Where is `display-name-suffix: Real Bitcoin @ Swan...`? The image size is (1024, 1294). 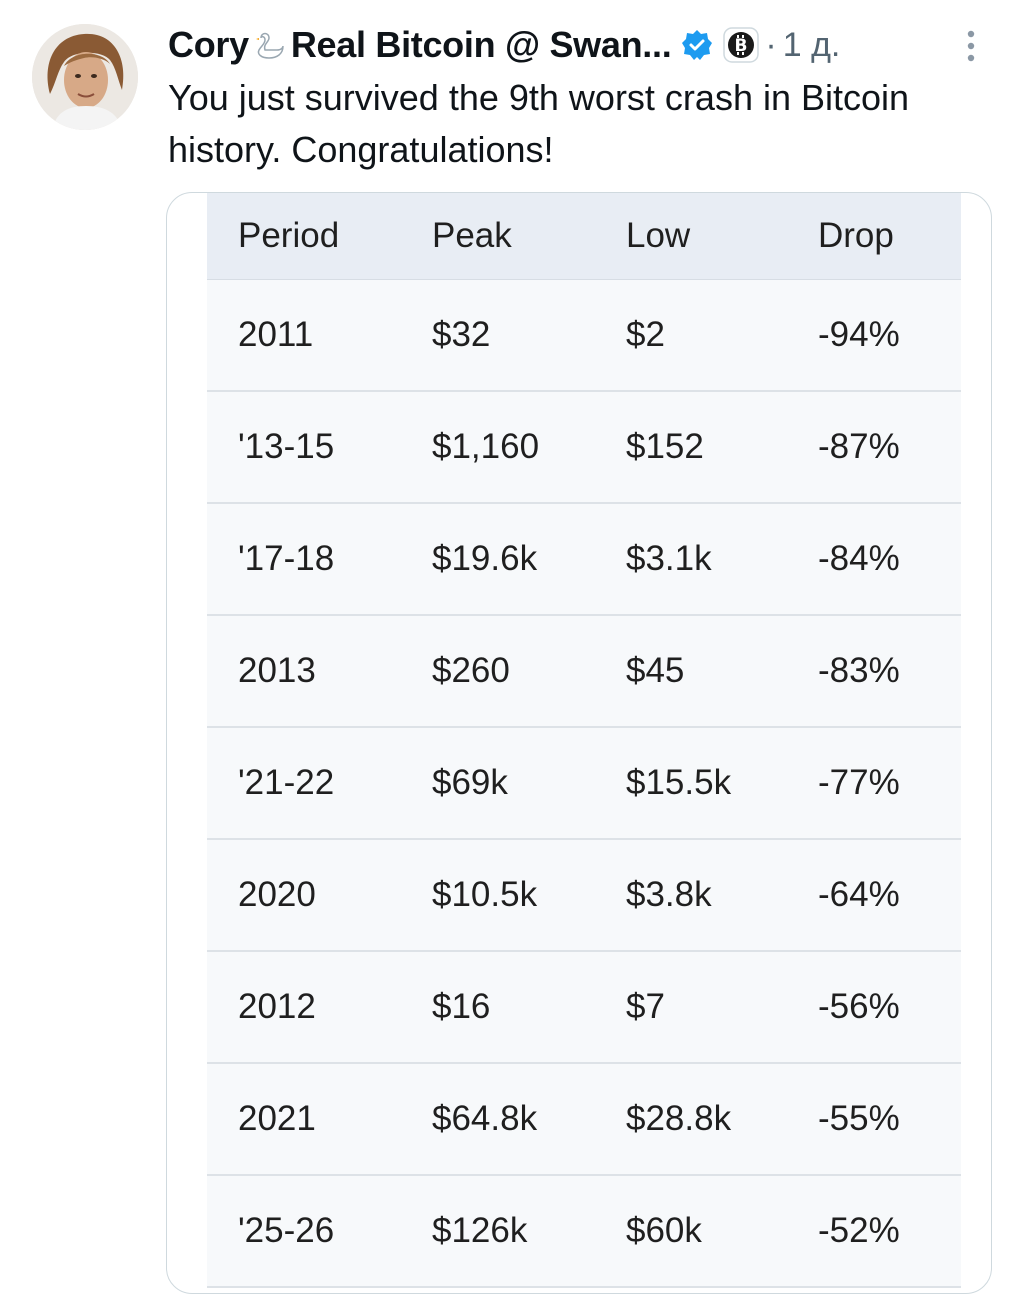
display-name-suffix: Real Bitcoin @ Swan... is located at coordinates (481, 44).